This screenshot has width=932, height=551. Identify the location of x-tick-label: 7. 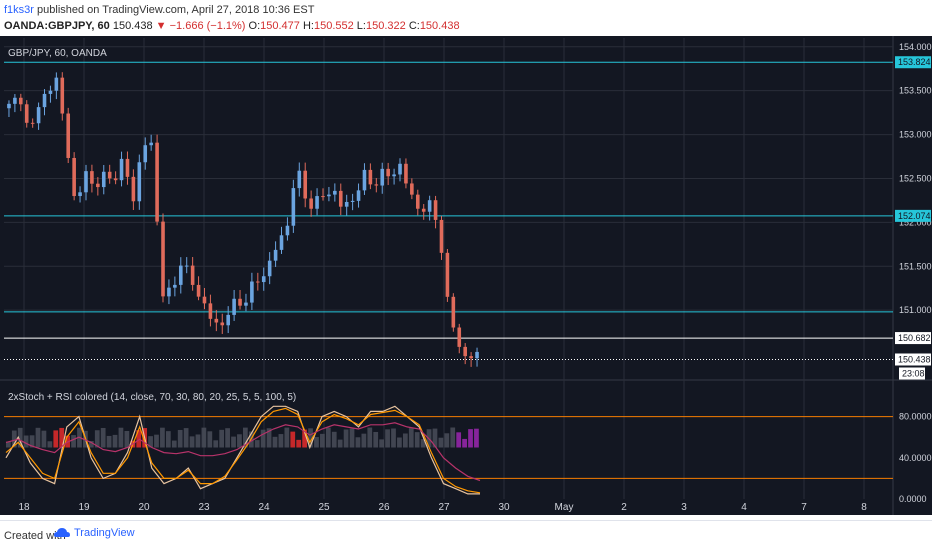
(804, 507).